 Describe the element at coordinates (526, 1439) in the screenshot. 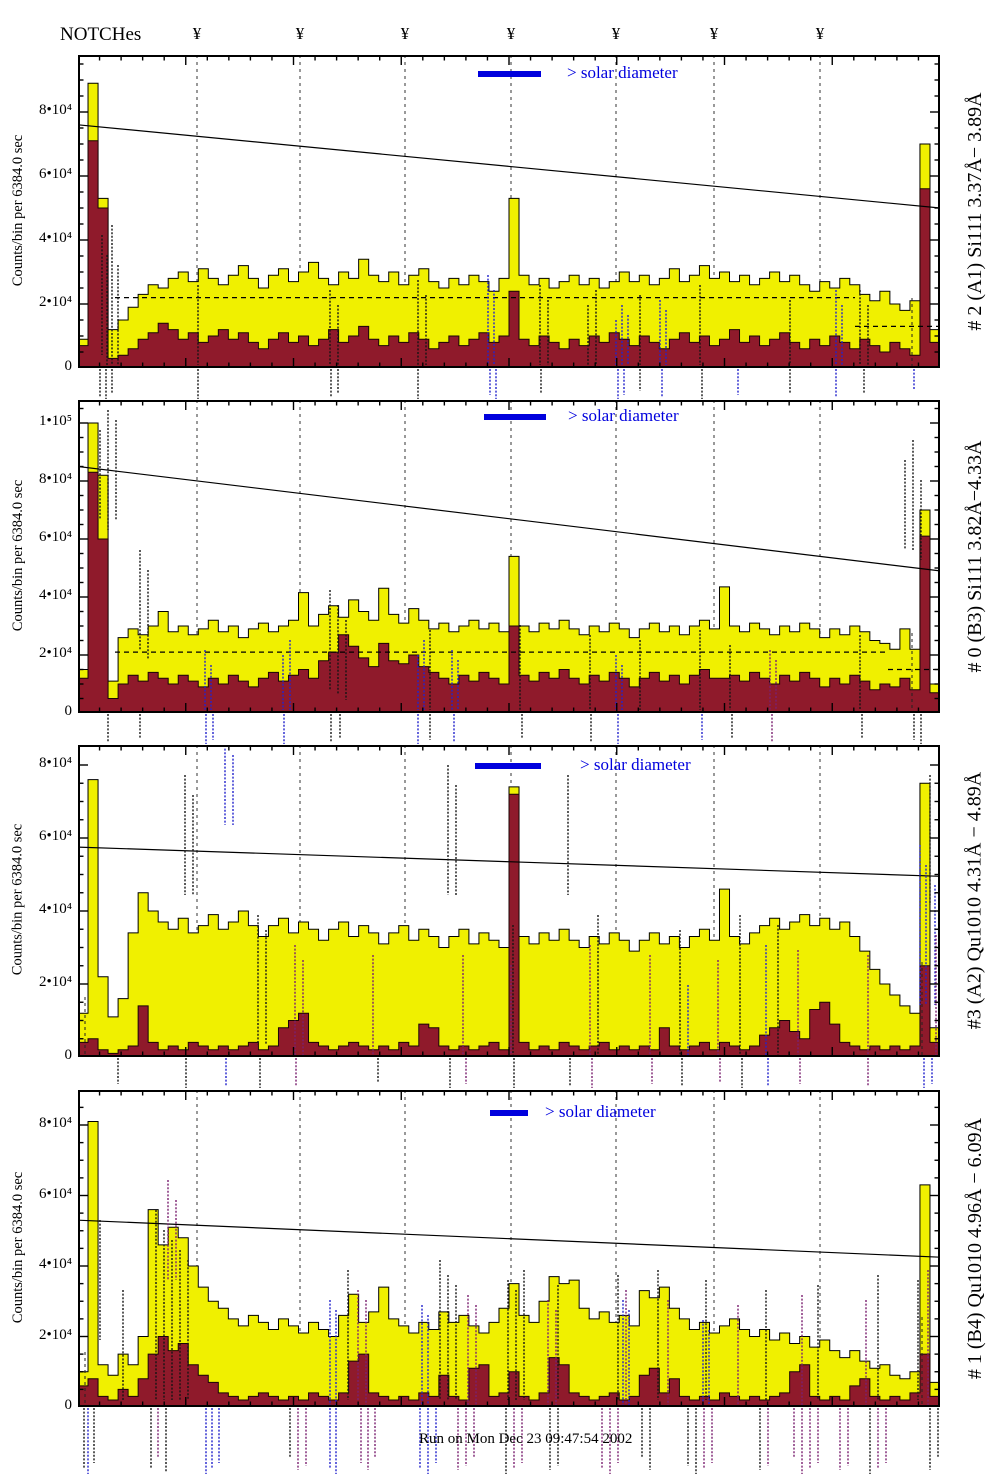

I see `run-timestamp: Run on Mon Dec 23 09:47:54 2002` at that location.